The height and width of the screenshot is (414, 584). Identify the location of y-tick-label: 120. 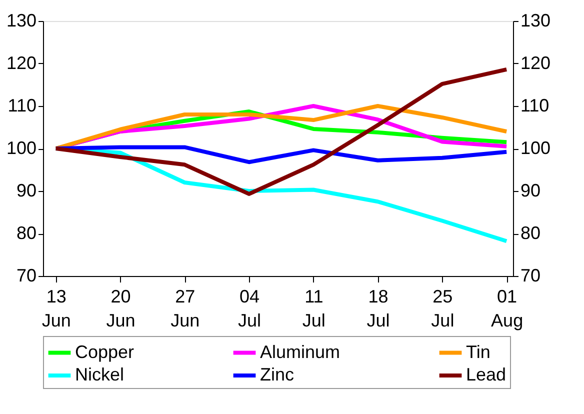
(21, 63).